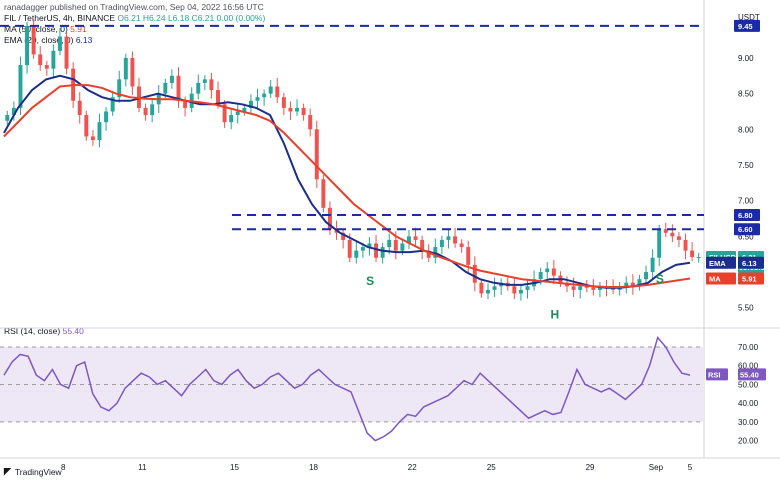  What do you see at coordinates (748, 347) in the screenshot?
I see `rsi-tick-label: 70.00` at bounding box center [748, 347].